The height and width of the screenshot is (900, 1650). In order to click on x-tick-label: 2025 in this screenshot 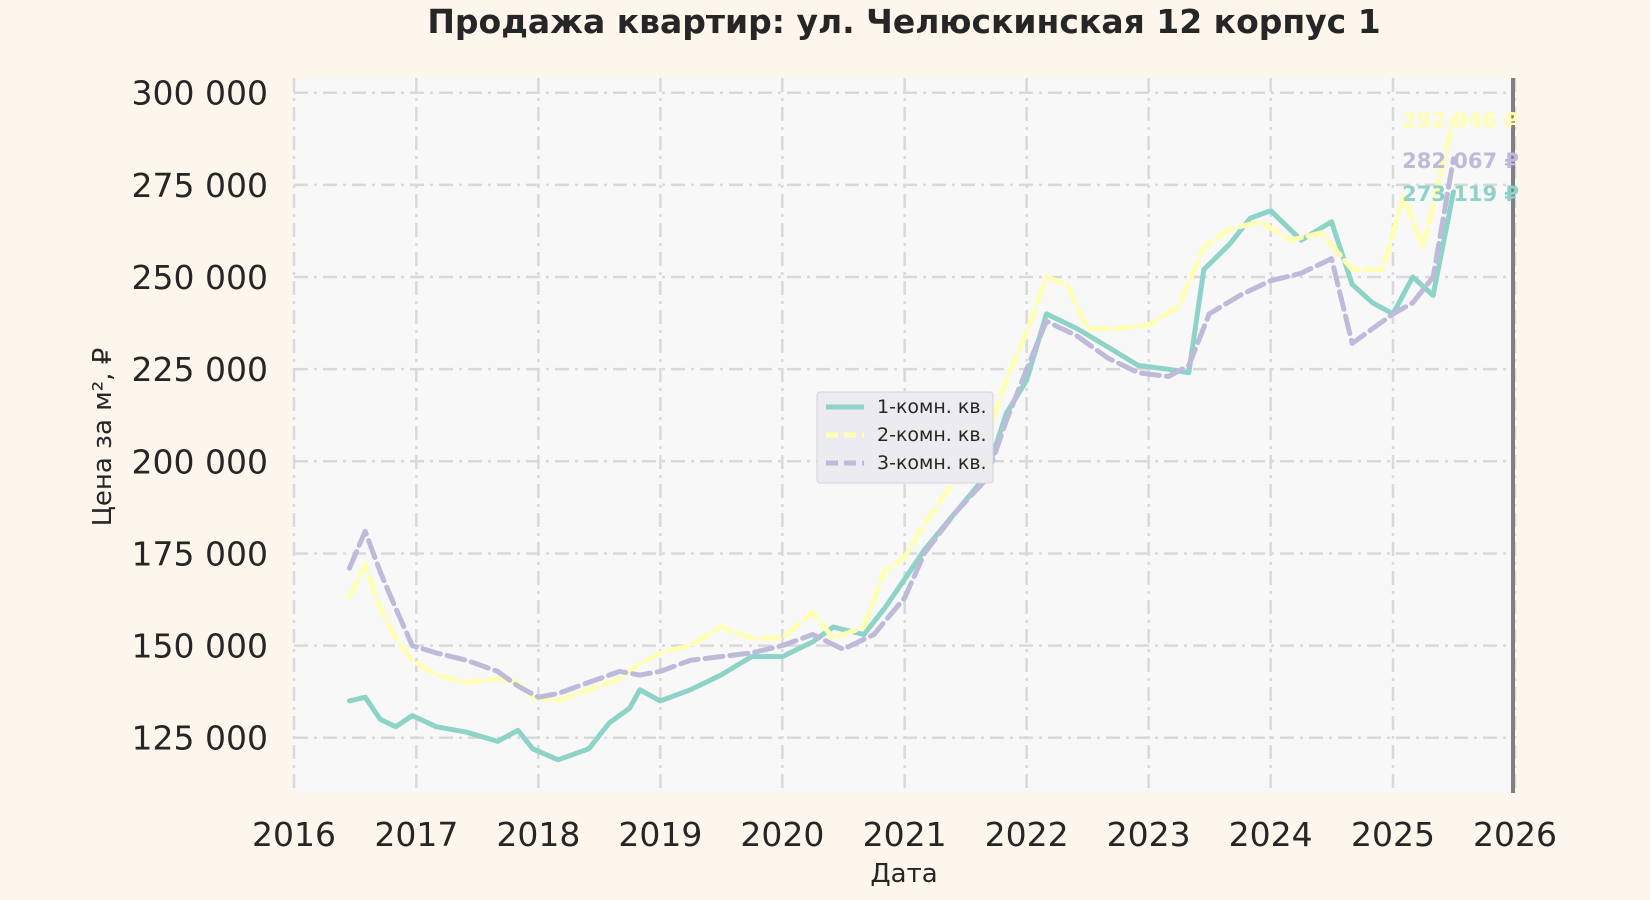, I will do `click(1393, 834)`.